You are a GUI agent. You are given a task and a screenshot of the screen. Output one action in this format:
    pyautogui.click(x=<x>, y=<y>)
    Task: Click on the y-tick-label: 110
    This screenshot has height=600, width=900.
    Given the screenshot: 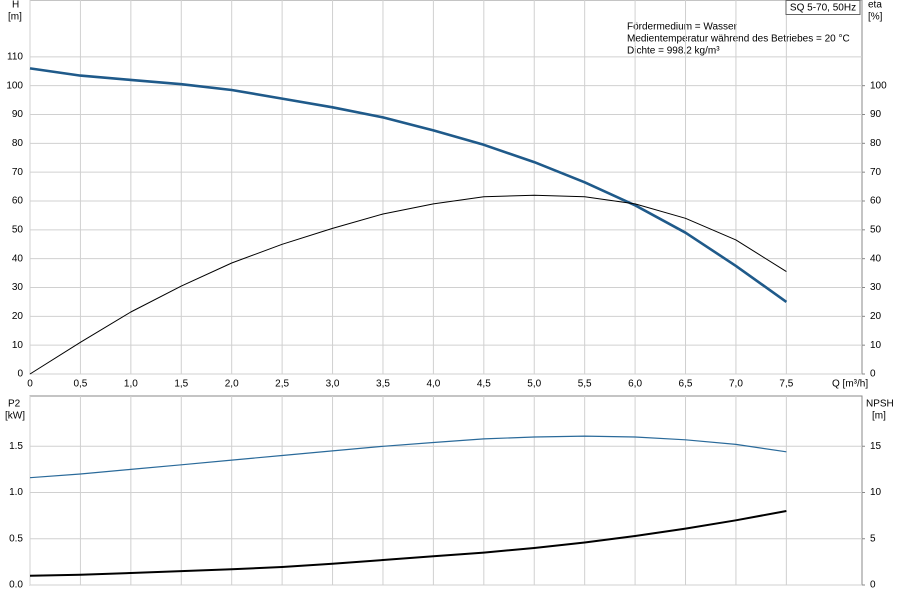 What is the action you would take?
    pyautogui.click(x=15, y=56)
    